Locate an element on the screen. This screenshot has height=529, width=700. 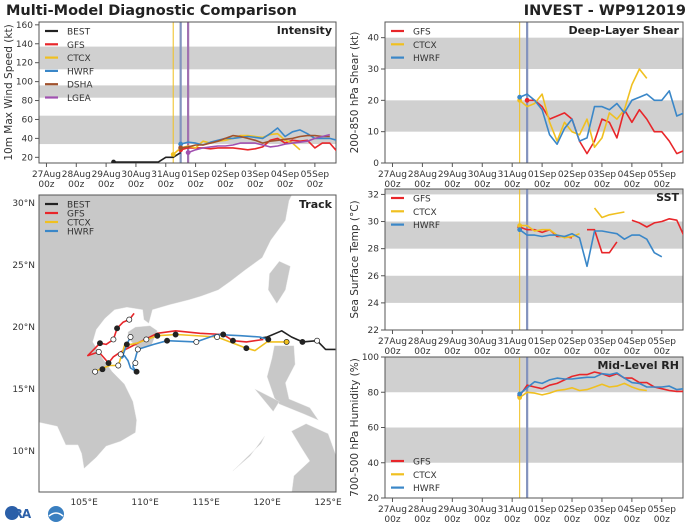
x-tick-date: 29Aug is located at coordinates (452, 510).